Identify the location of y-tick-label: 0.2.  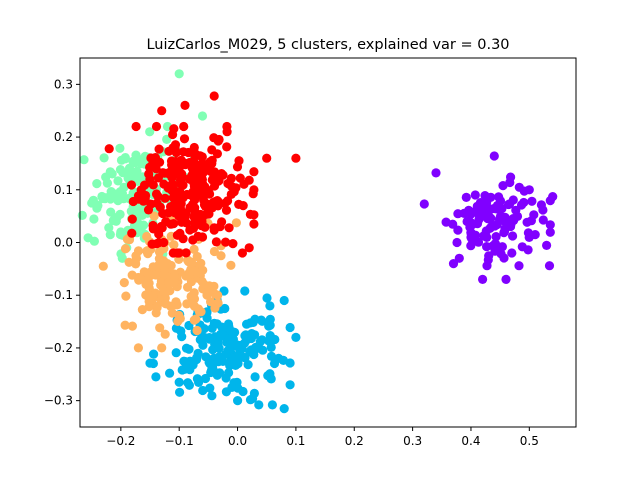
(63, 137).